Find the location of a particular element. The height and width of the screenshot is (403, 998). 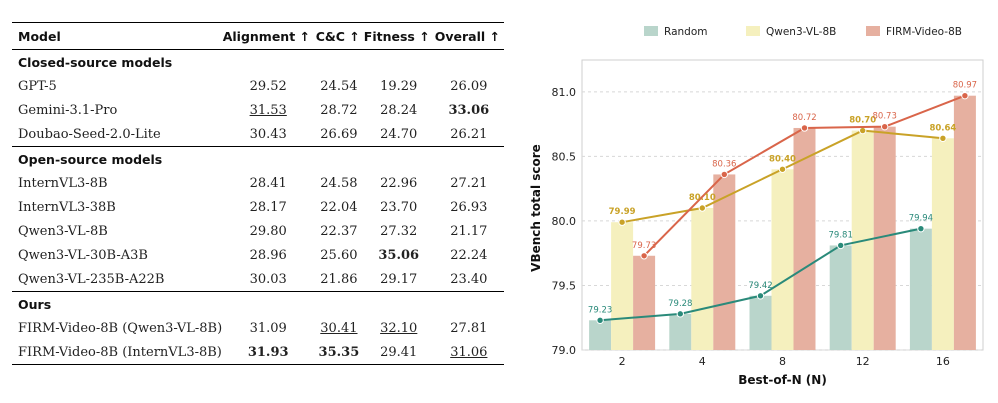

table-row: GPT-5 29.52 24.54 19.29 26.09 is located at coordinates (258, 86).